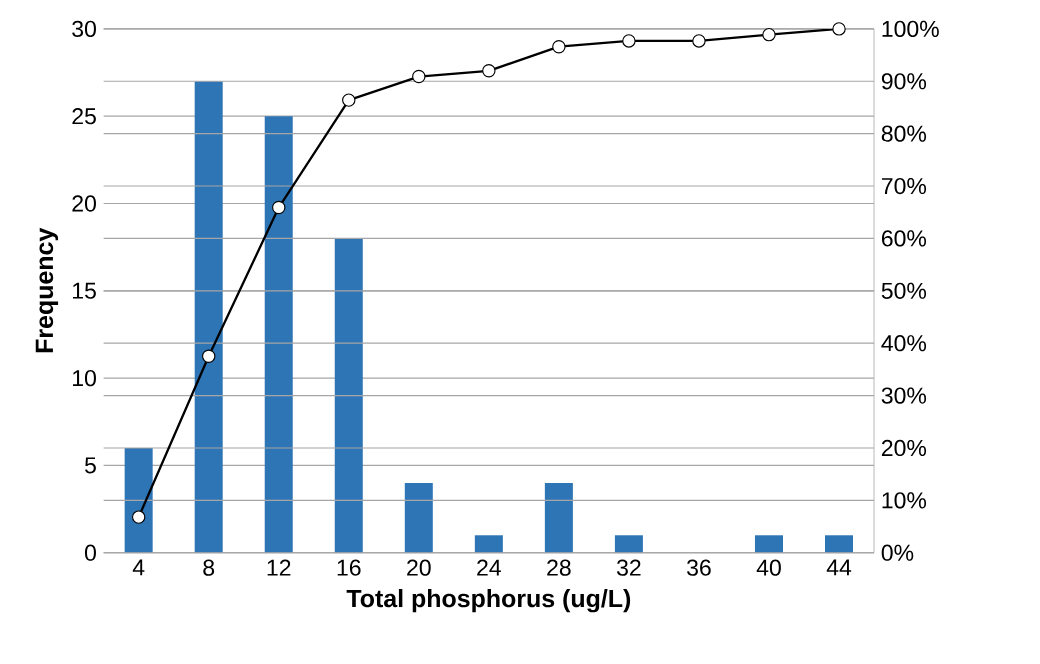  I want to click on x-tick-label: 8, so click(209, 567).